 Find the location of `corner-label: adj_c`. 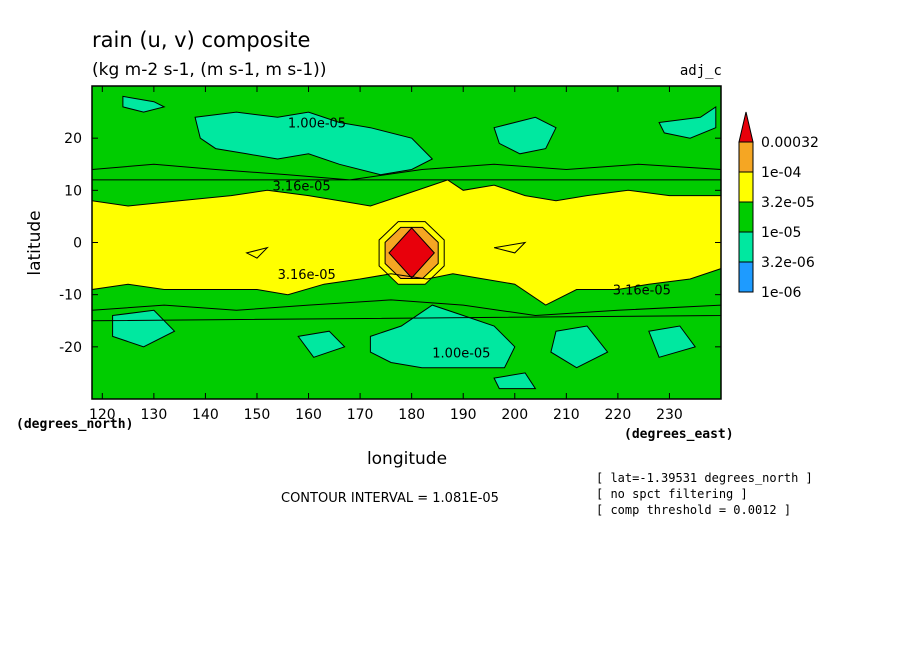

corner-label: adj_c is located at coordinates (701, 71).